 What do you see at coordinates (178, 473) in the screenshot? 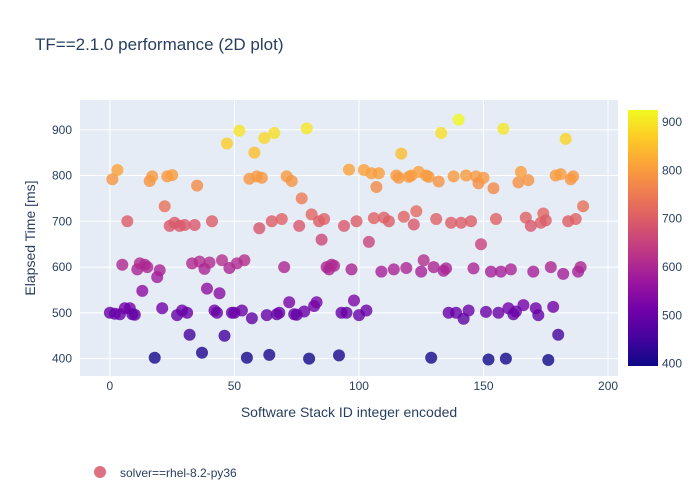
I see `legend-entry: solver==rhel-8.2-py36` at bounding box center [178, 473].